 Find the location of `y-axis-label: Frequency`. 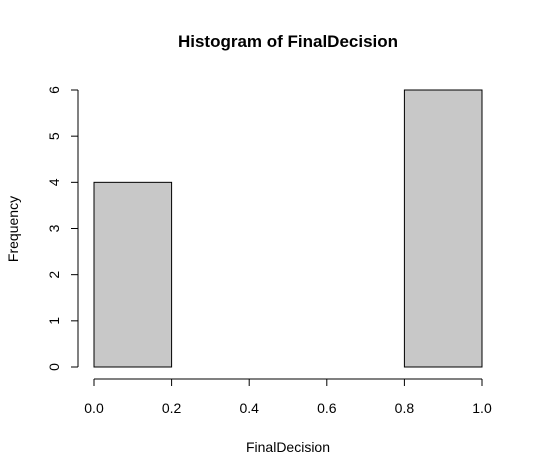

y-axis-label: Frequency is located at coordinates (13, 229).